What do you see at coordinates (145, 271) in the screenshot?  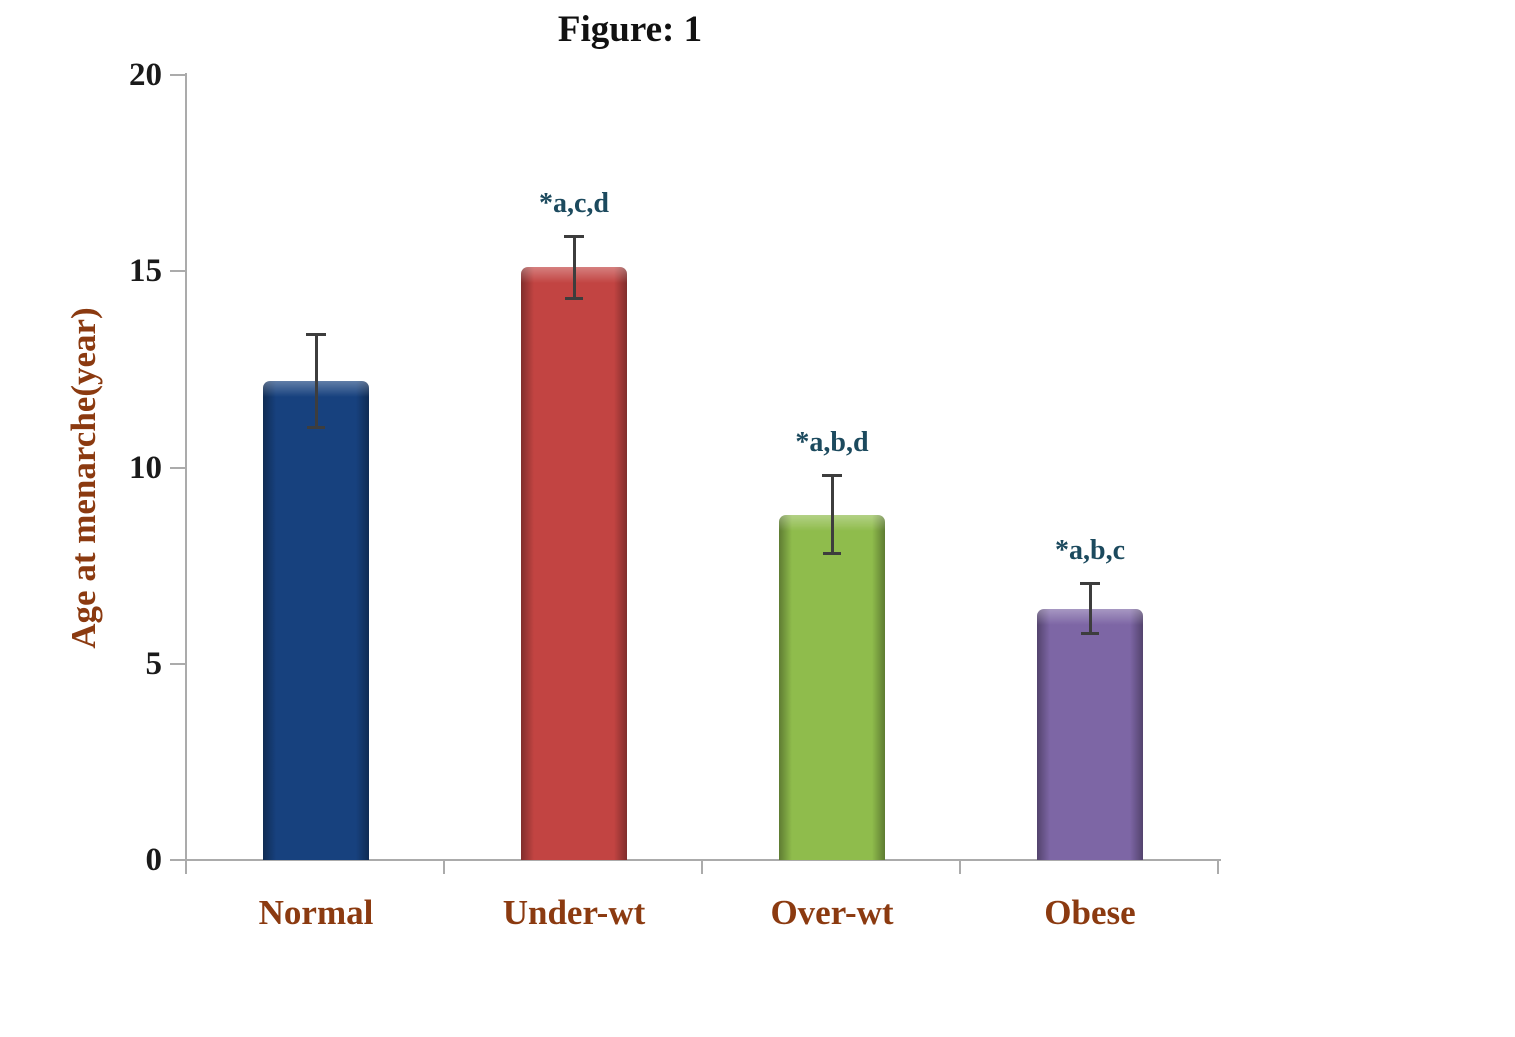 I see `y-tick-label-15: 15` at bounding box center [145, 271].